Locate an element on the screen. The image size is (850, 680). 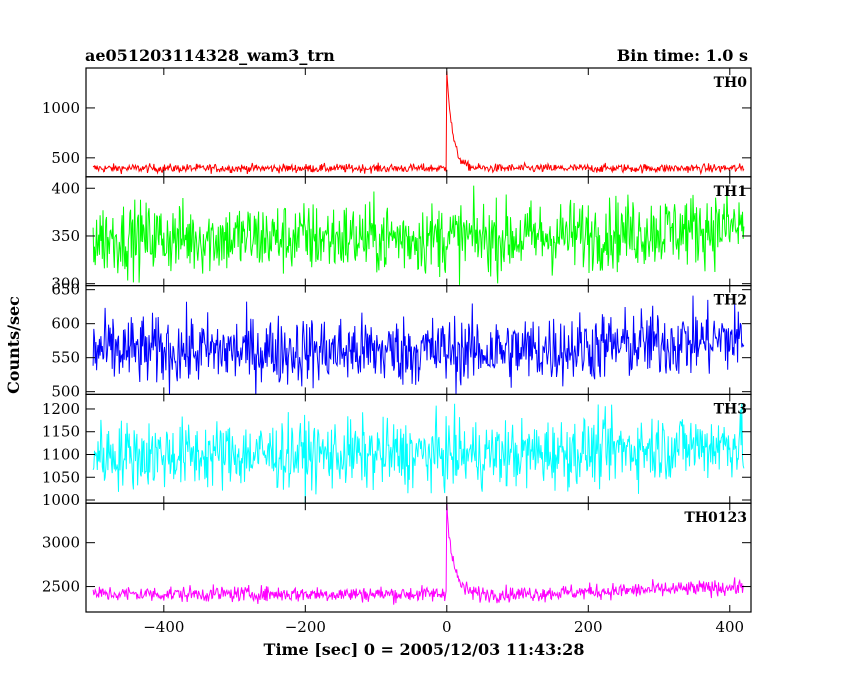
y-tick-label: 3000 is located at coordinates (61, 543).